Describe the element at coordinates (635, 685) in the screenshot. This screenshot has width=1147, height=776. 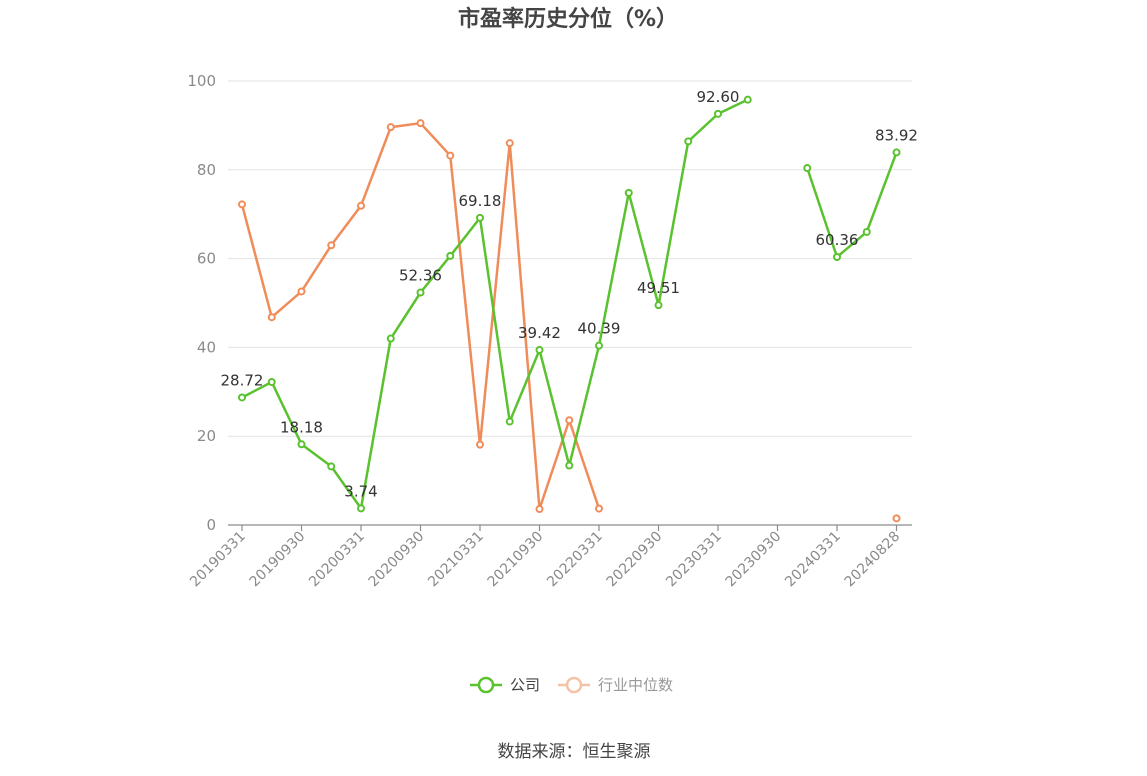
I see `legend-industry-label: 行业中位数` at that location.